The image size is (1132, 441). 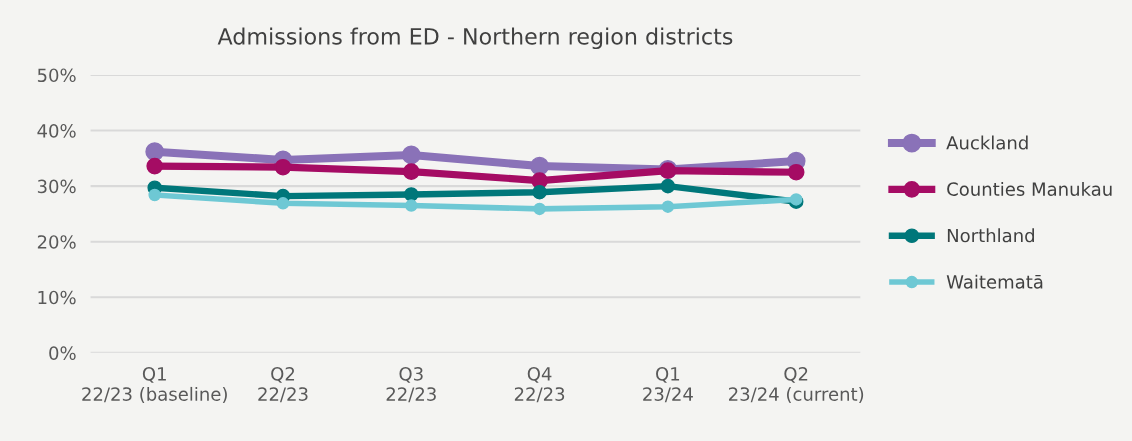 What do you see at coordinates (990, 235) in the screenshot?
I see `legend-label: Northland` at bounding box center [990, 235].